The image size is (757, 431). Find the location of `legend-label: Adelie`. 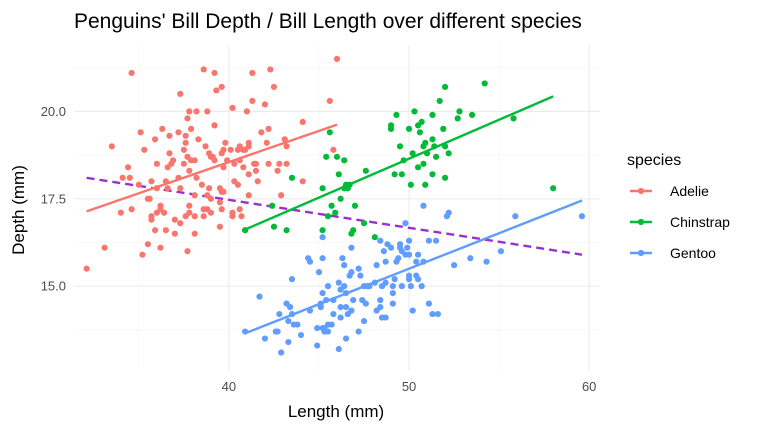

legend-label: Adelie is located at coordinates (689, 191).